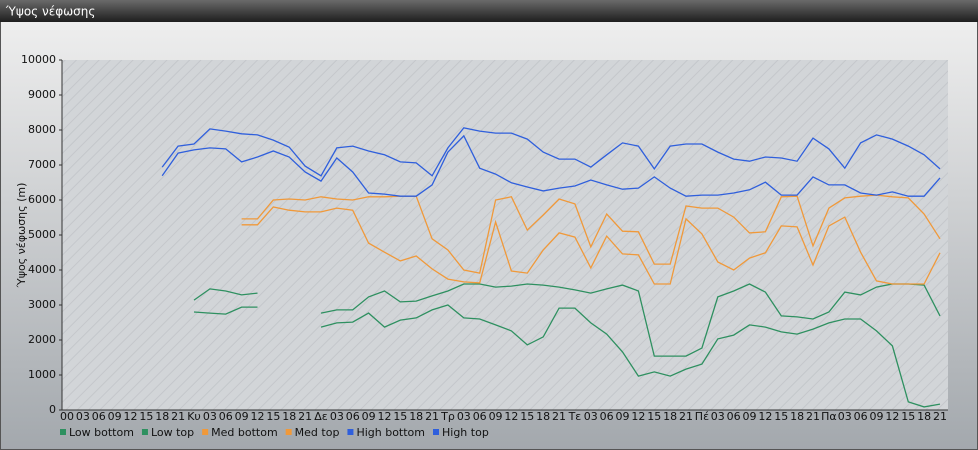 The image size is (978, 450). Describe the element at coordinates (50, 12) in the screenshot. I see `window-title: Ύψος νέφωσης` at that location.